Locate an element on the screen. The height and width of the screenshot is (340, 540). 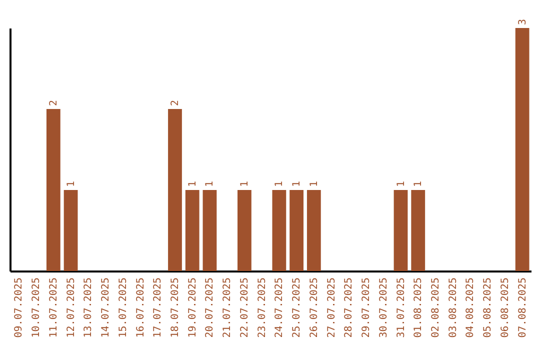
x-tick-label: 02.08.2025 is located at coordinates (436, 308).